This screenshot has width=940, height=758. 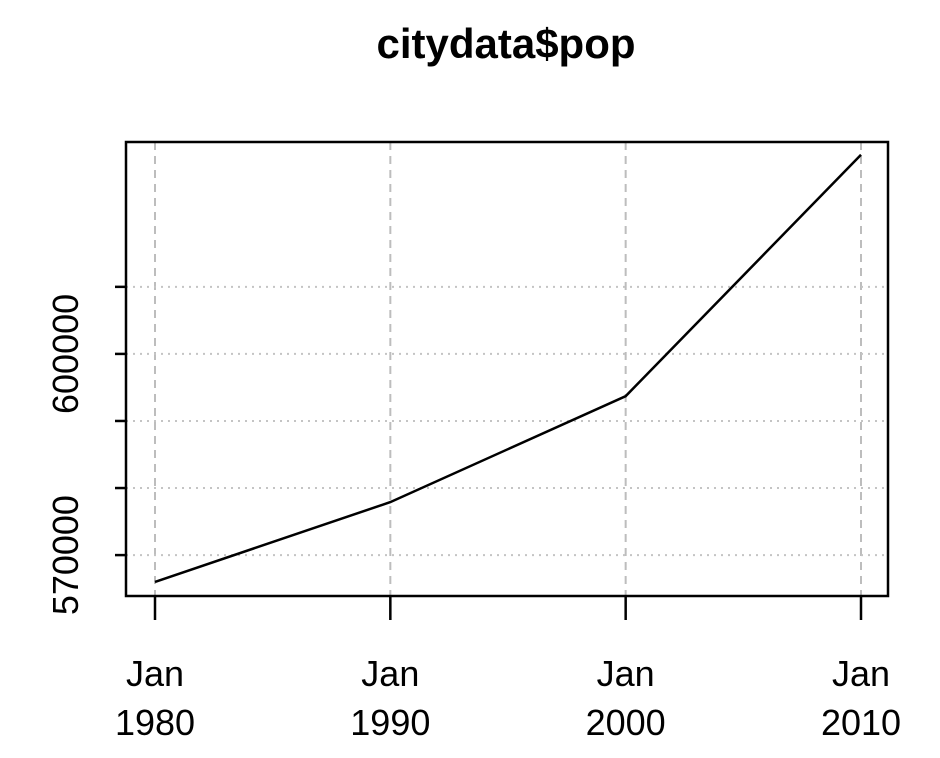 What do you see at coordinates (390, 722) in the screenshot?
I see `x-tick-label-year: 1990` at bounding box center [390, 722].